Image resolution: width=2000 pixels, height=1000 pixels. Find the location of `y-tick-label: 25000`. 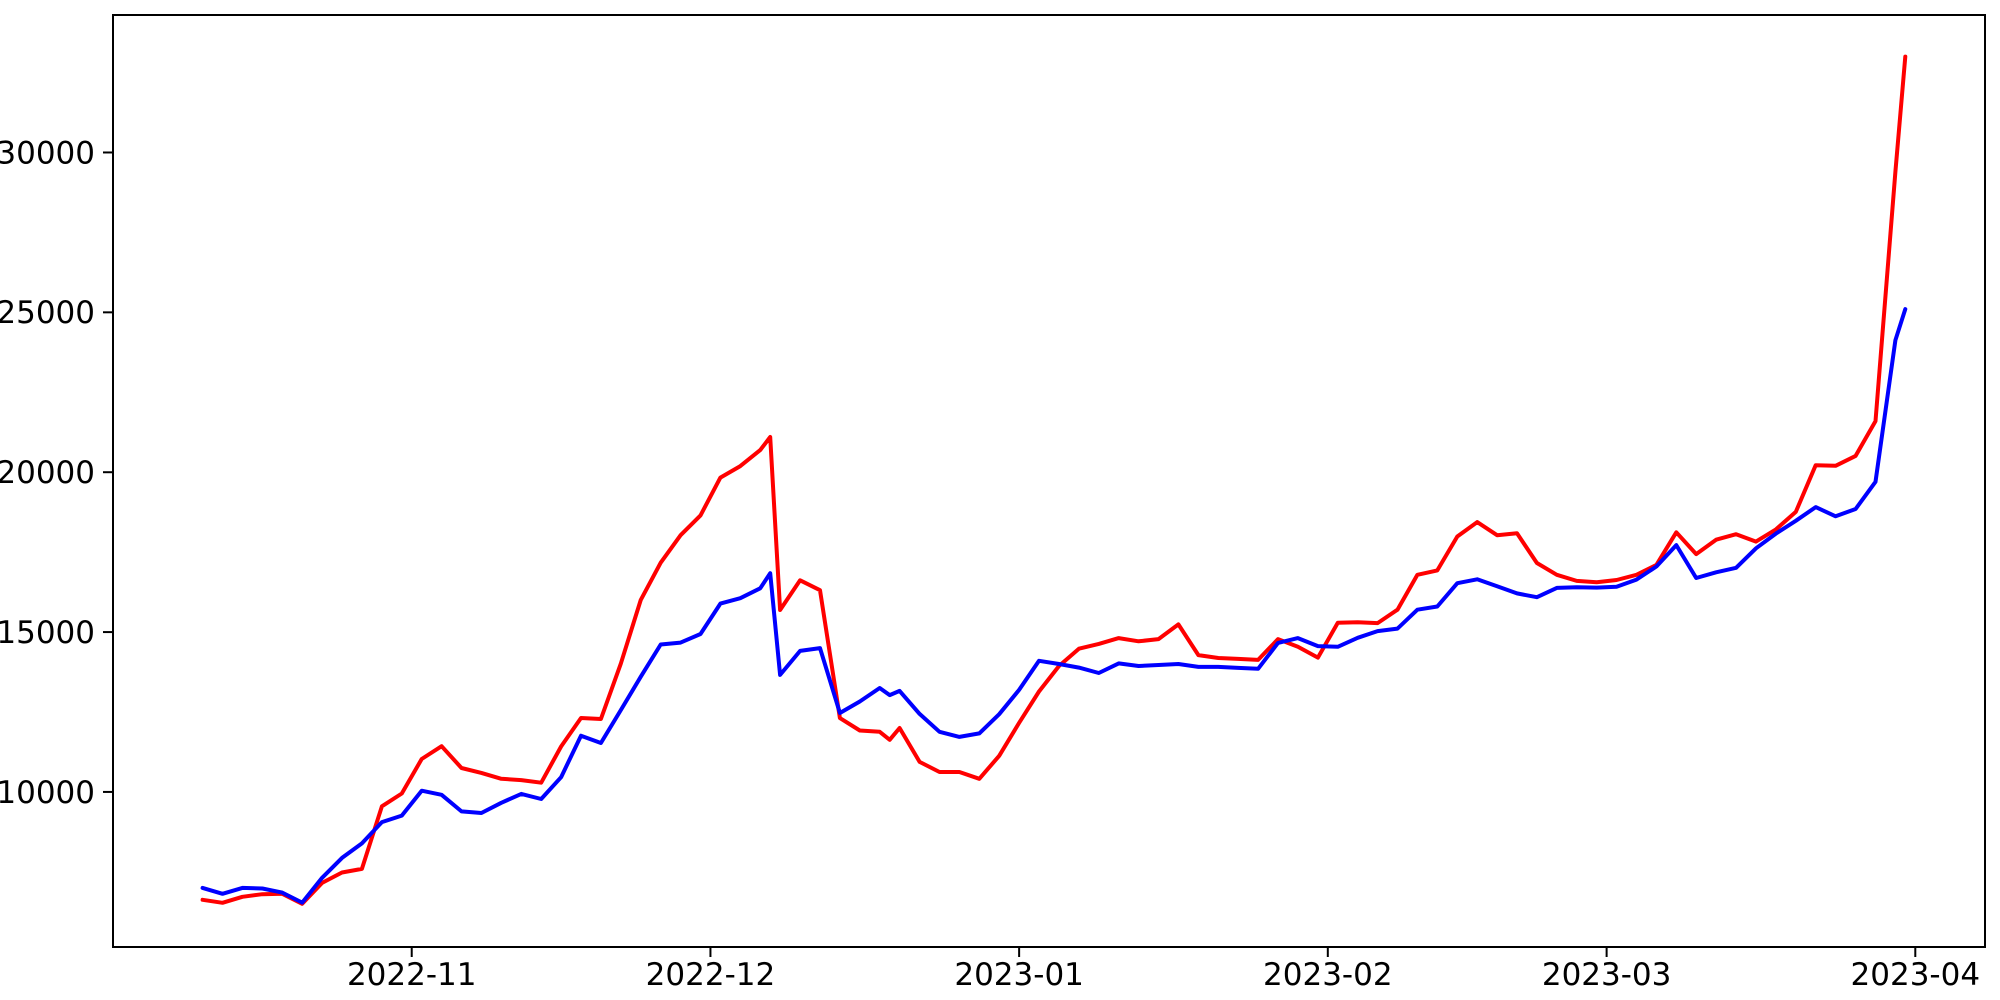

y-tick-label: 25000 is located at coordinates (47, 313).